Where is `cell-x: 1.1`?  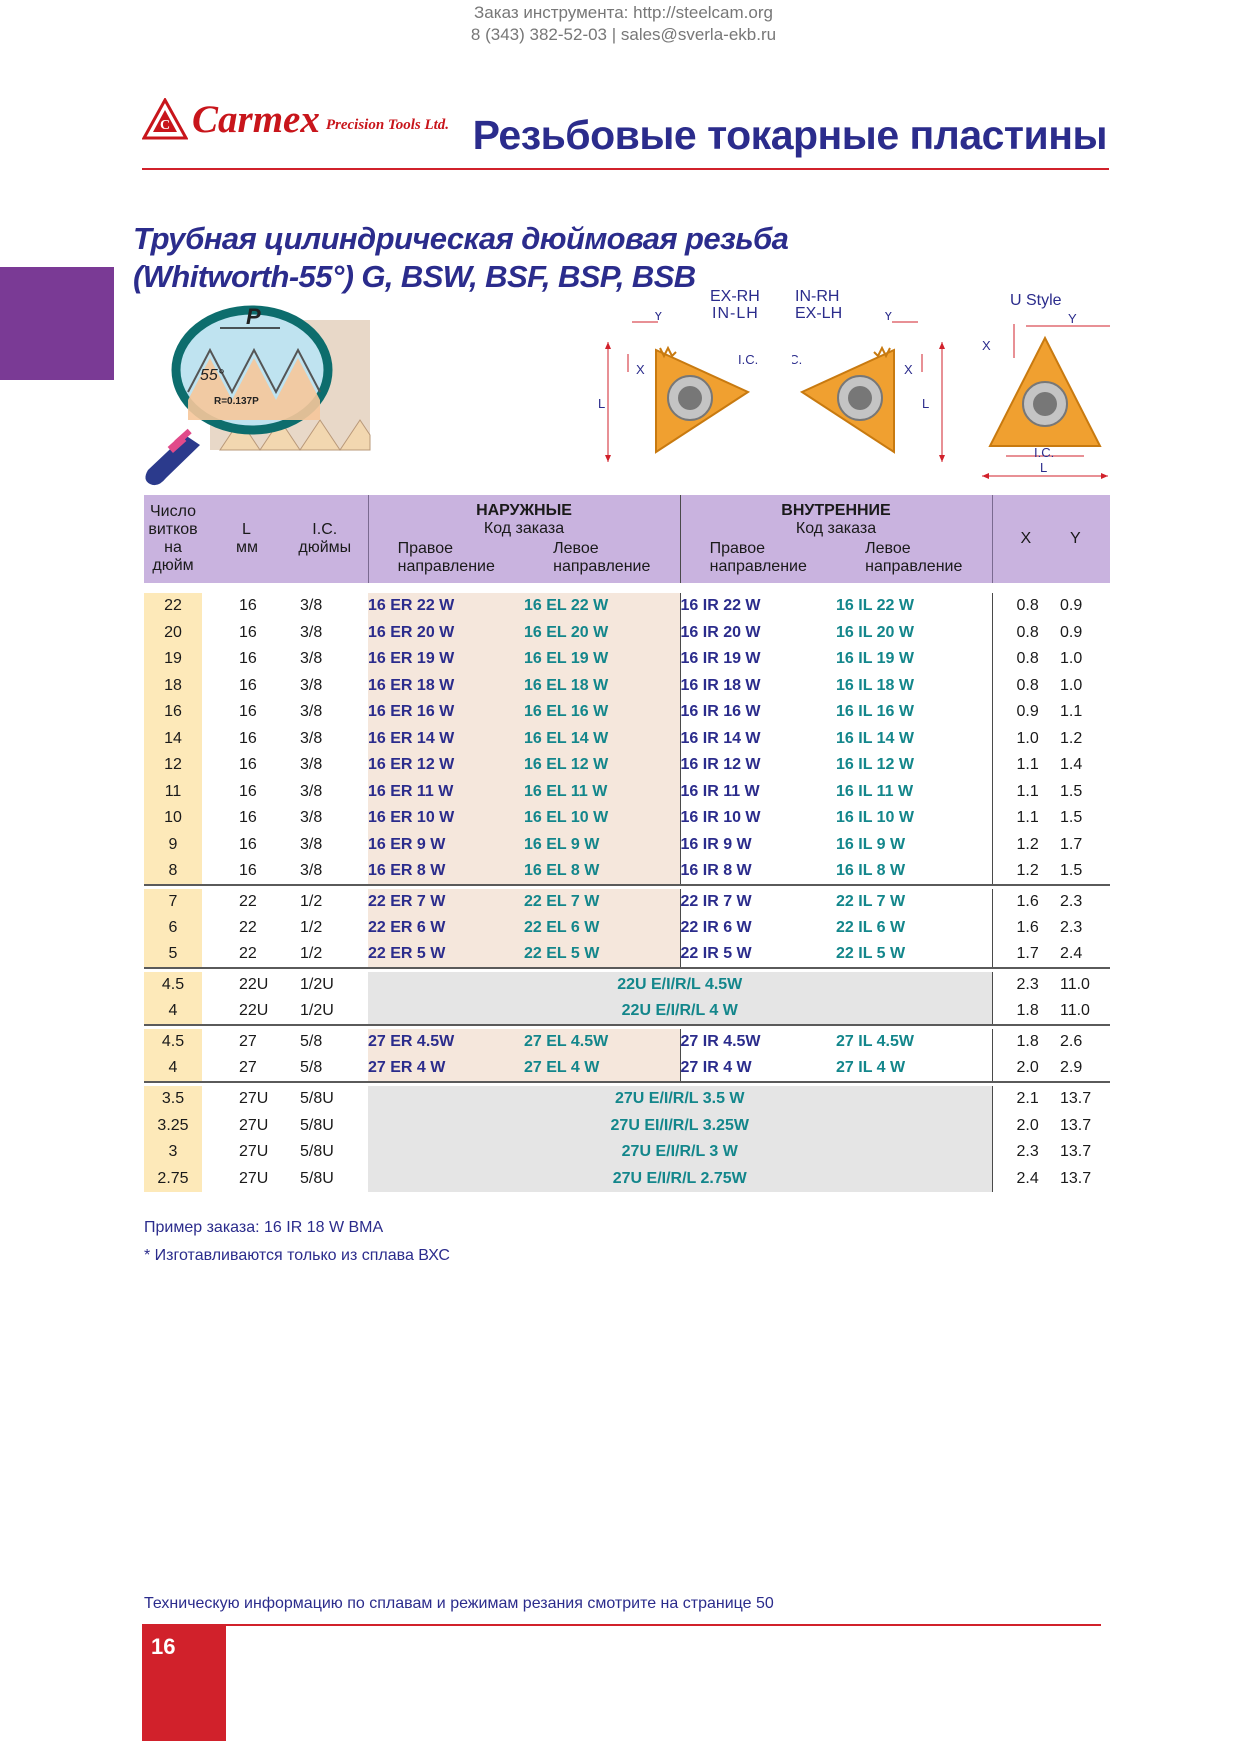
cell-x: 1.1 is located at coordinates (1025, 818).